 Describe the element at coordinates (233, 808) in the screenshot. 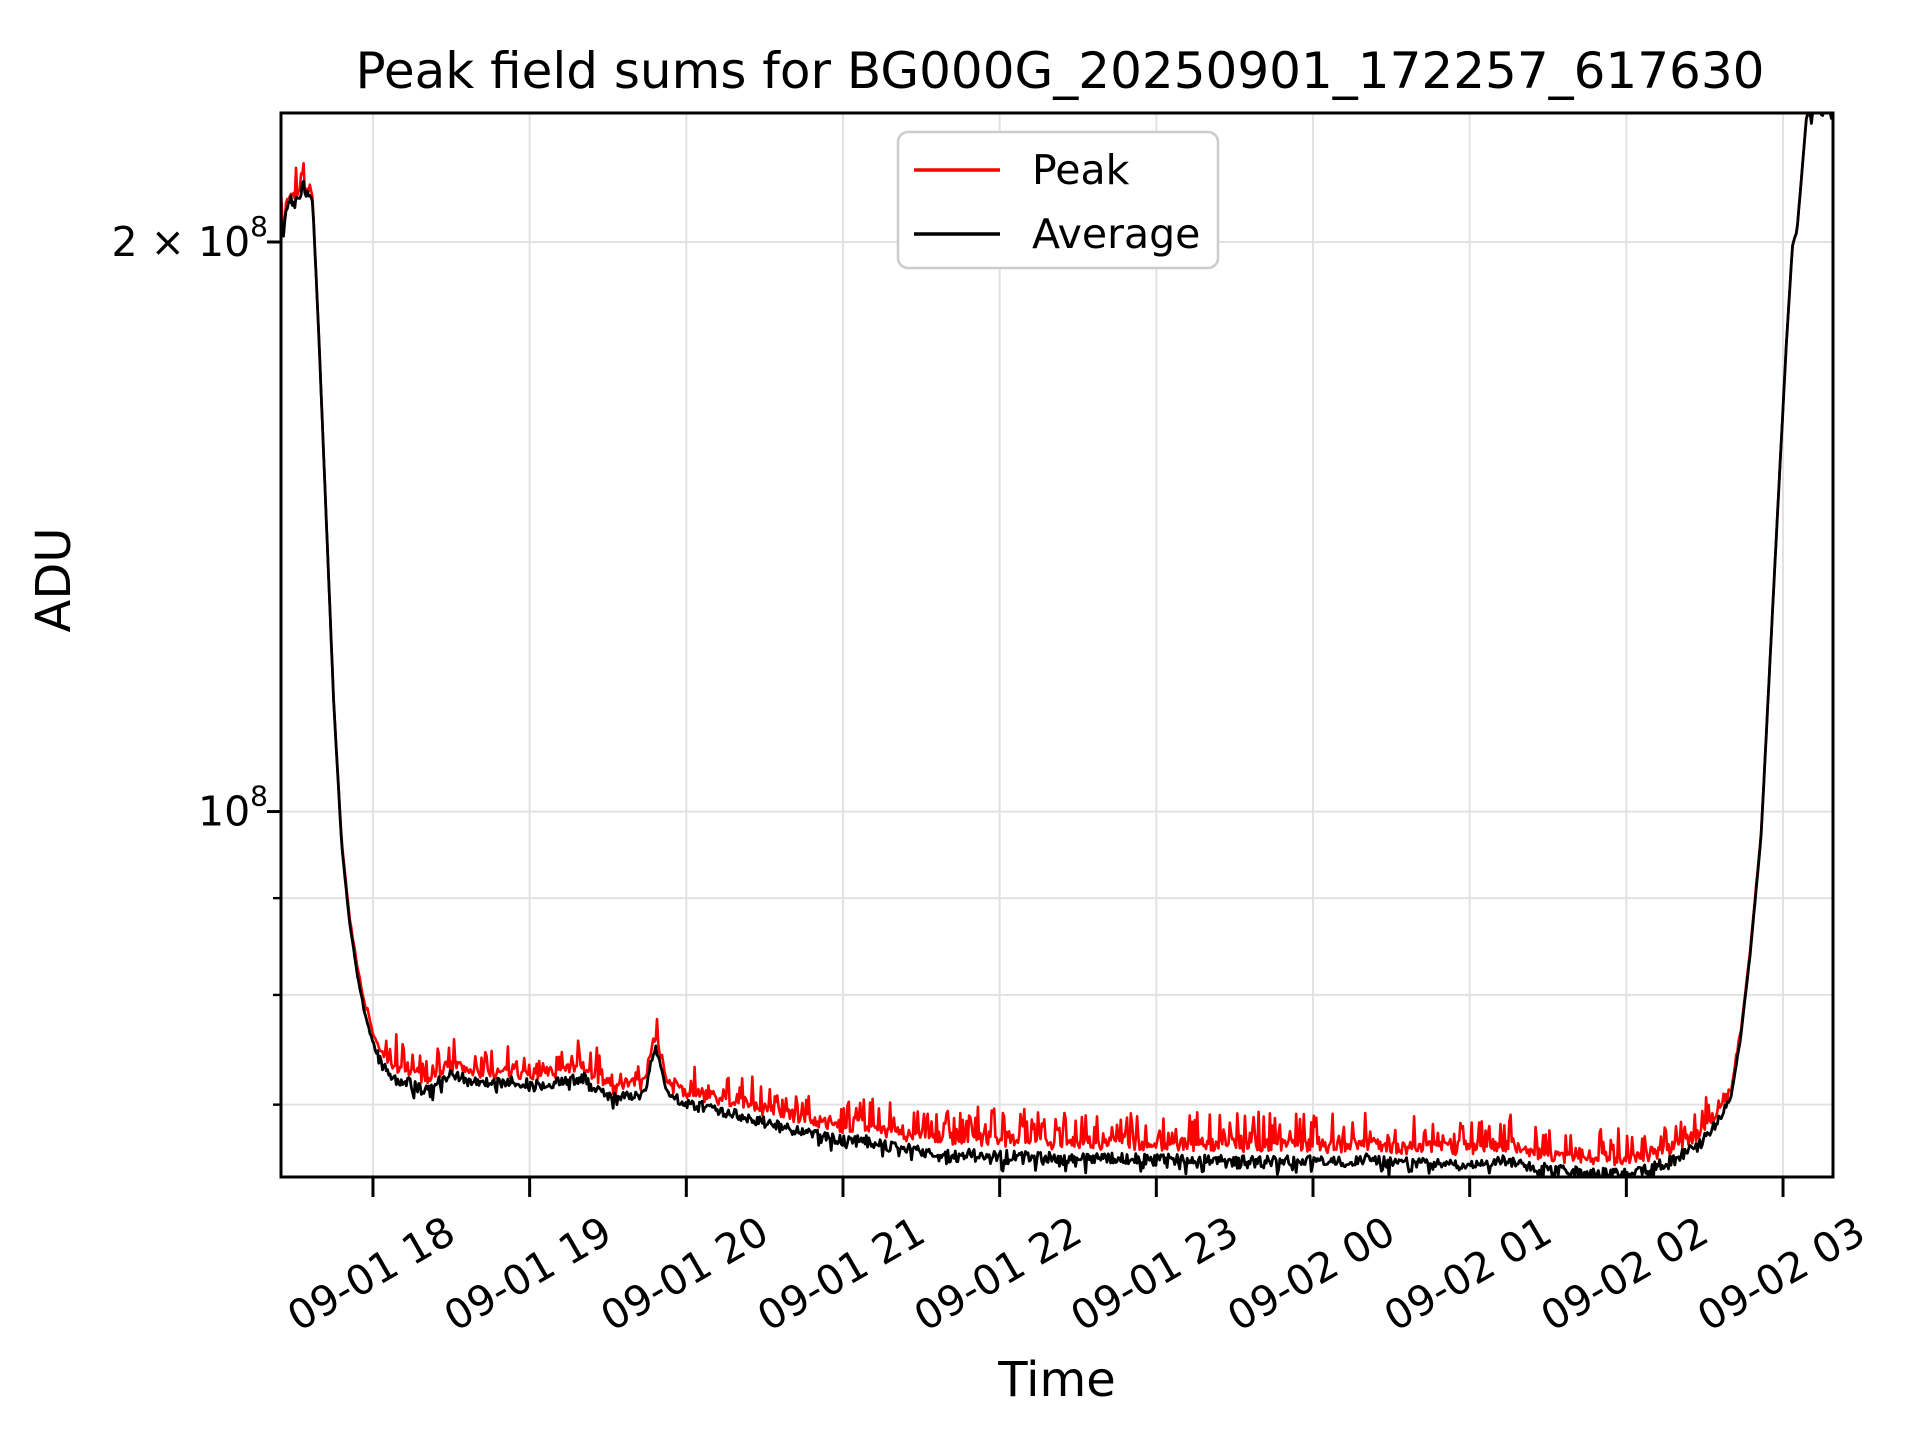

I see `y-tick-label: 108` at that location.